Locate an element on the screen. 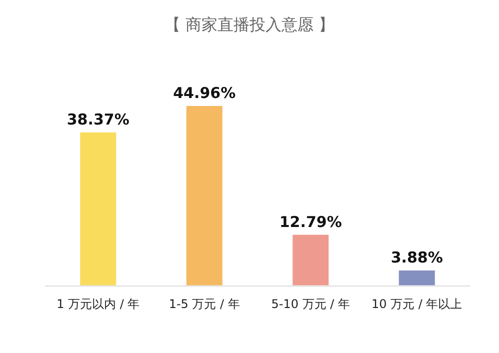 Image resolution: width=499 pixels, height=353 pixels. data-label: 3.88% is located at coordinates (416, 257).